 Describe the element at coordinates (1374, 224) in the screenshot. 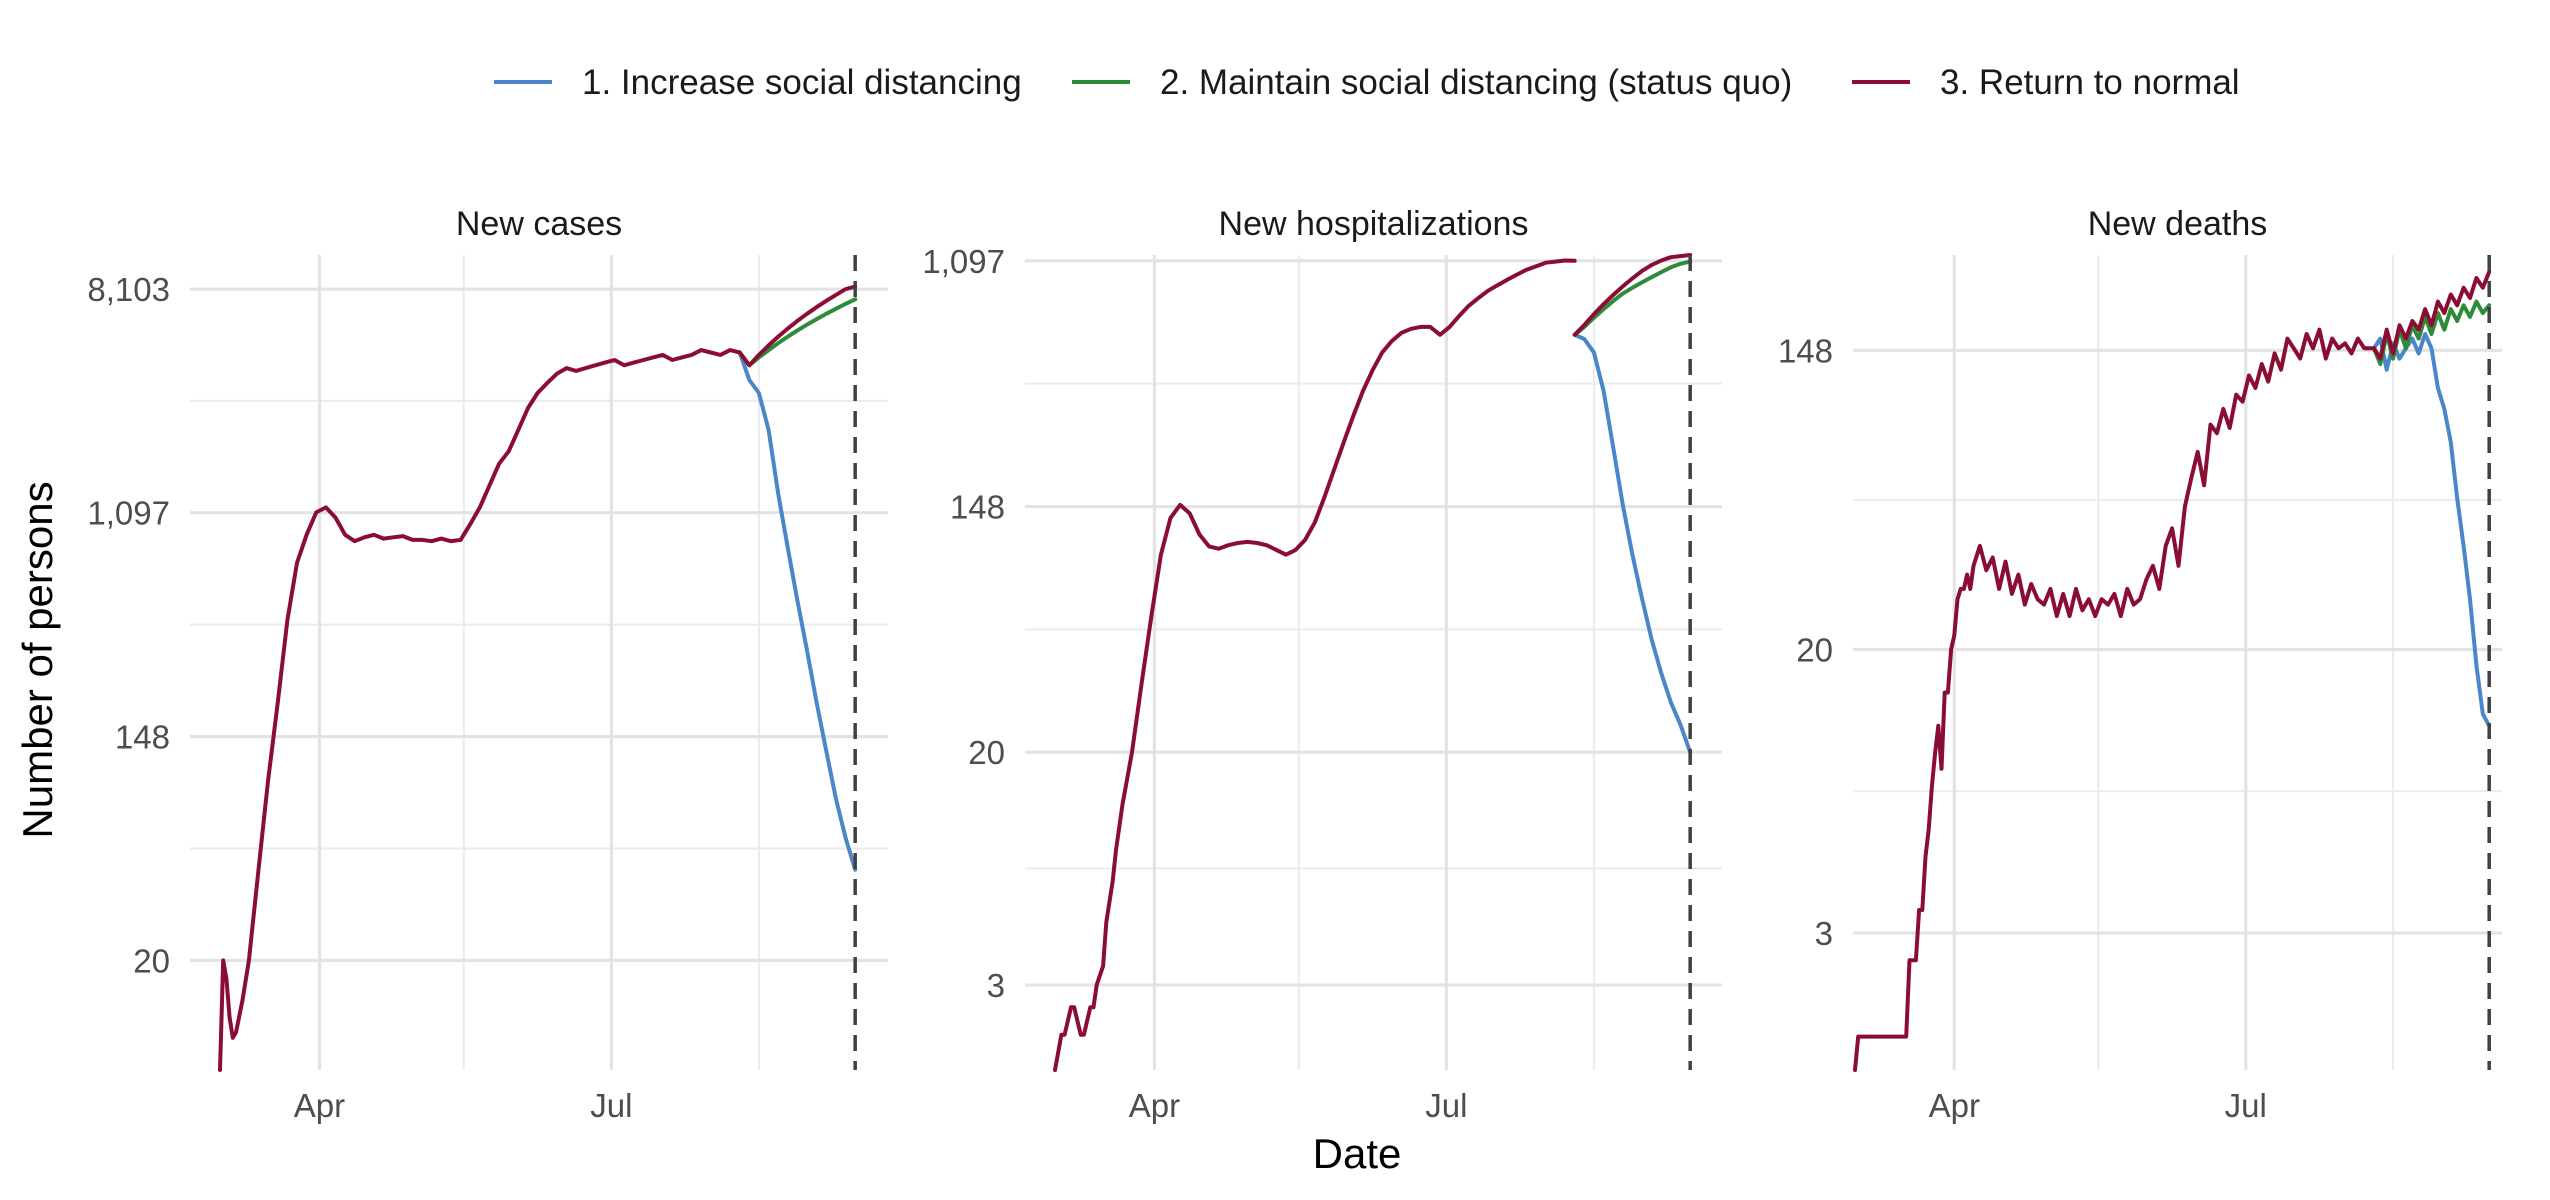

I see `panel-title: New hospitalizations` at that location.